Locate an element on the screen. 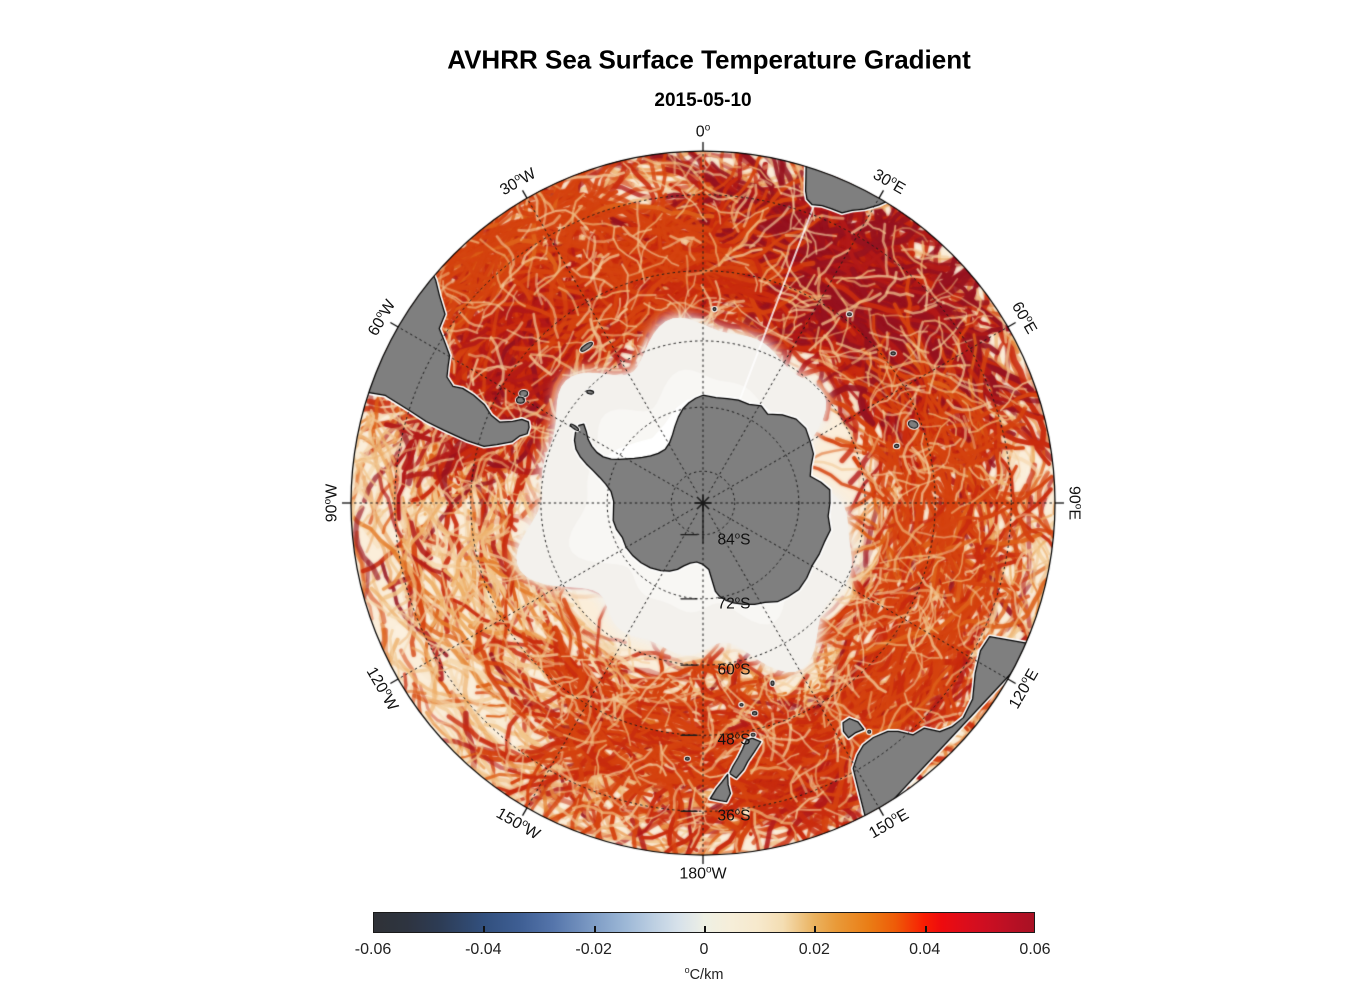  colorbar-tick-label-0: 0 is located at coordinates (704, 949).